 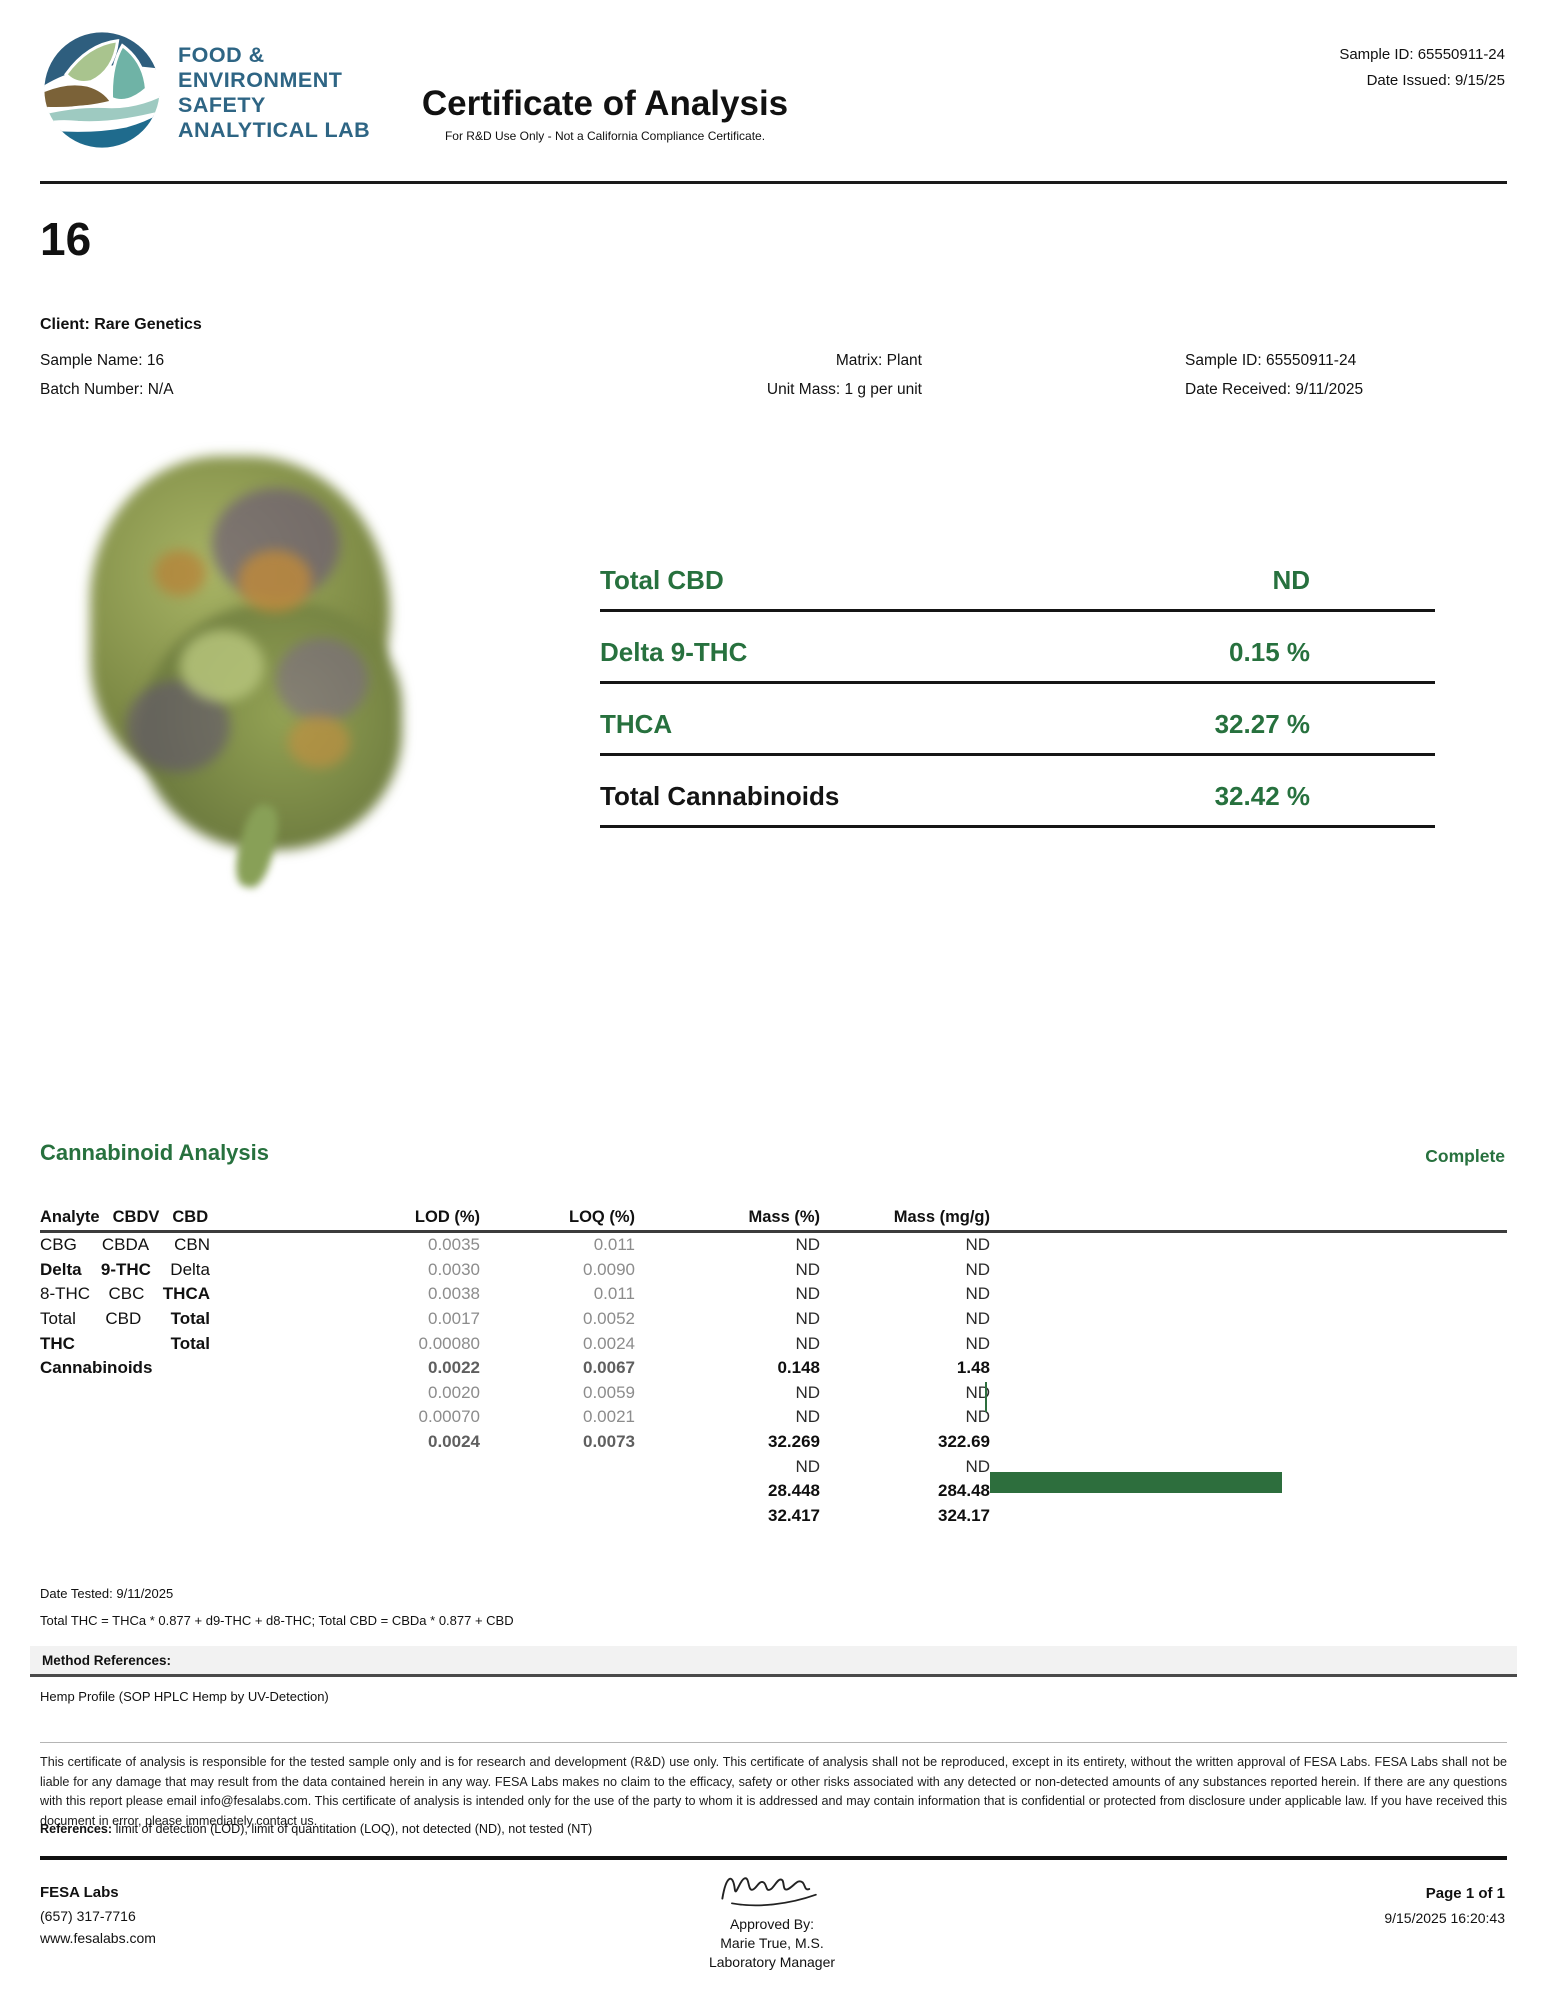 I want to click on analyte-token: CBD, so click(x=123, y=1319).